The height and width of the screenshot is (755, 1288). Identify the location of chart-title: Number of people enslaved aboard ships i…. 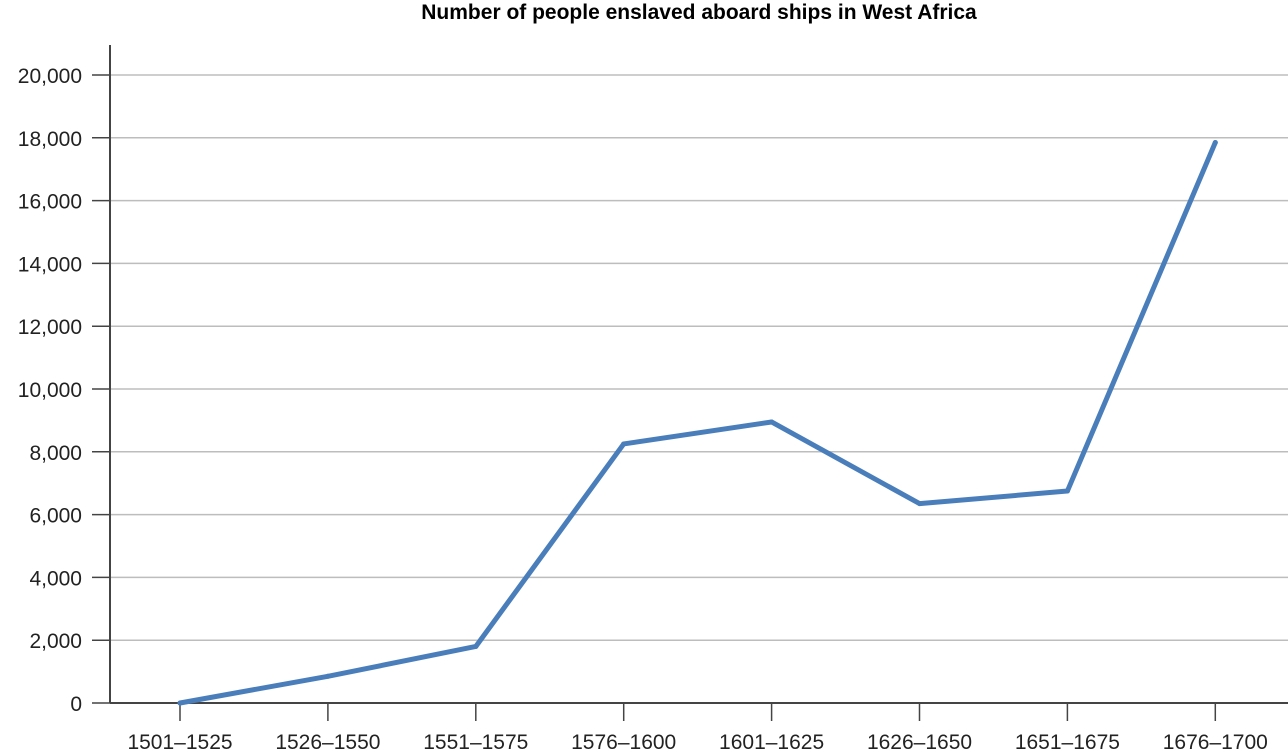
(699, 12).